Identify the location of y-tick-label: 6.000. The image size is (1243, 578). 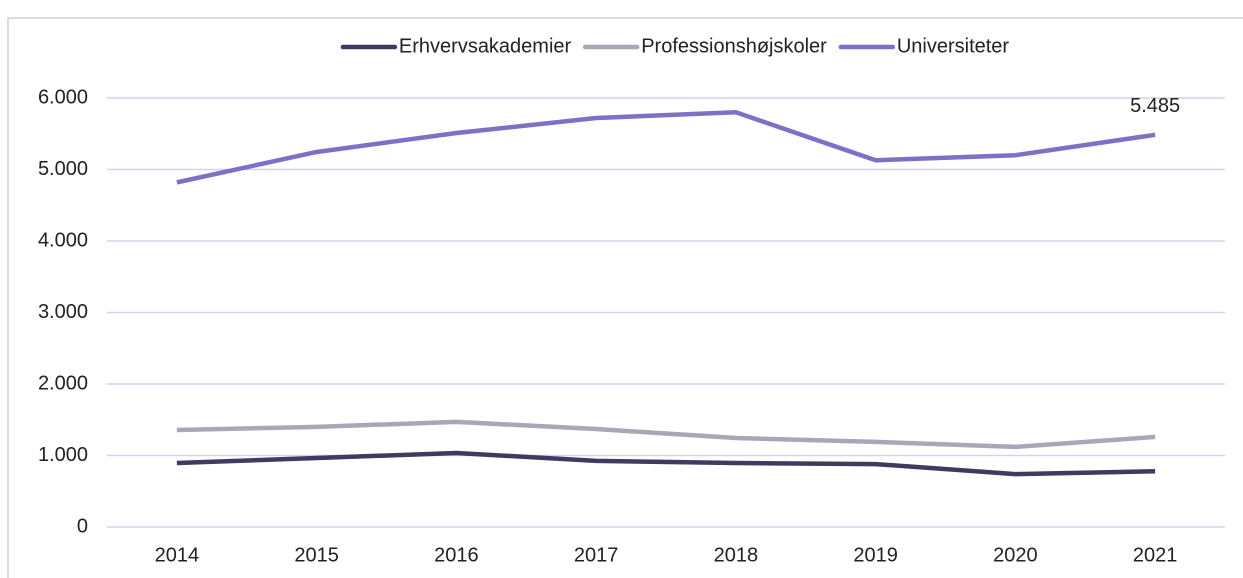
(63, 97).